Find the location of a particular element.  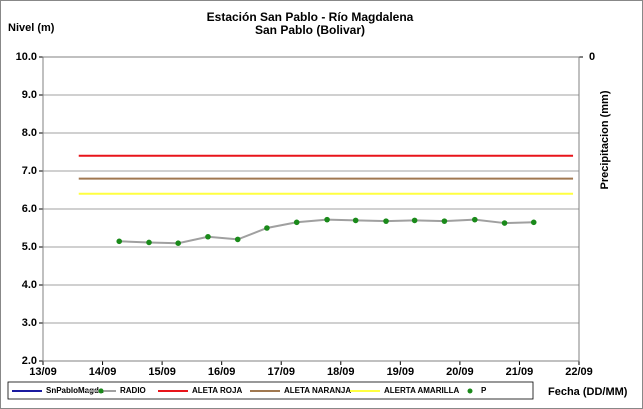

y-axis-label: Nivel (m) is located at coordinates (31, 28).